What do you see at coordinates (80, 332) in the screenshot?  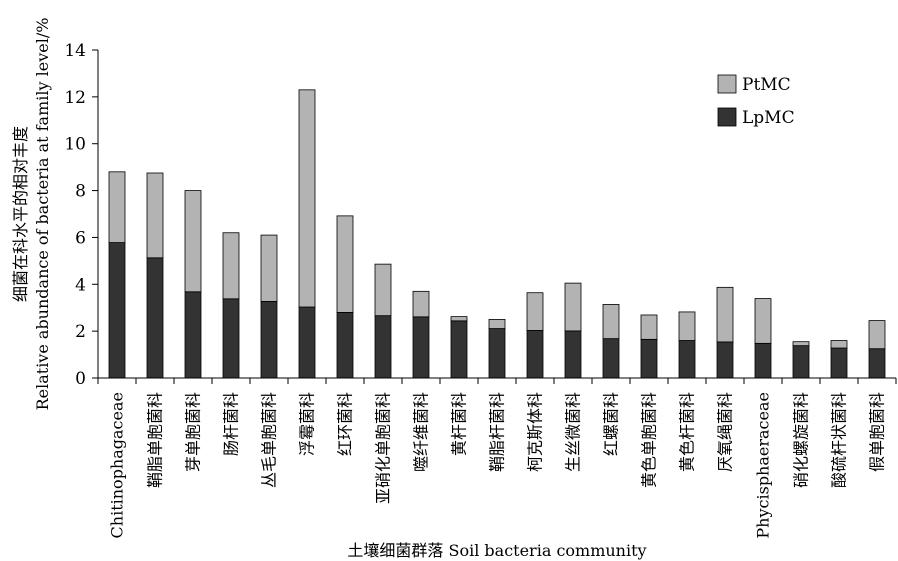 I see `y-tick-label-2: 2` at bounding box center [80, 332].